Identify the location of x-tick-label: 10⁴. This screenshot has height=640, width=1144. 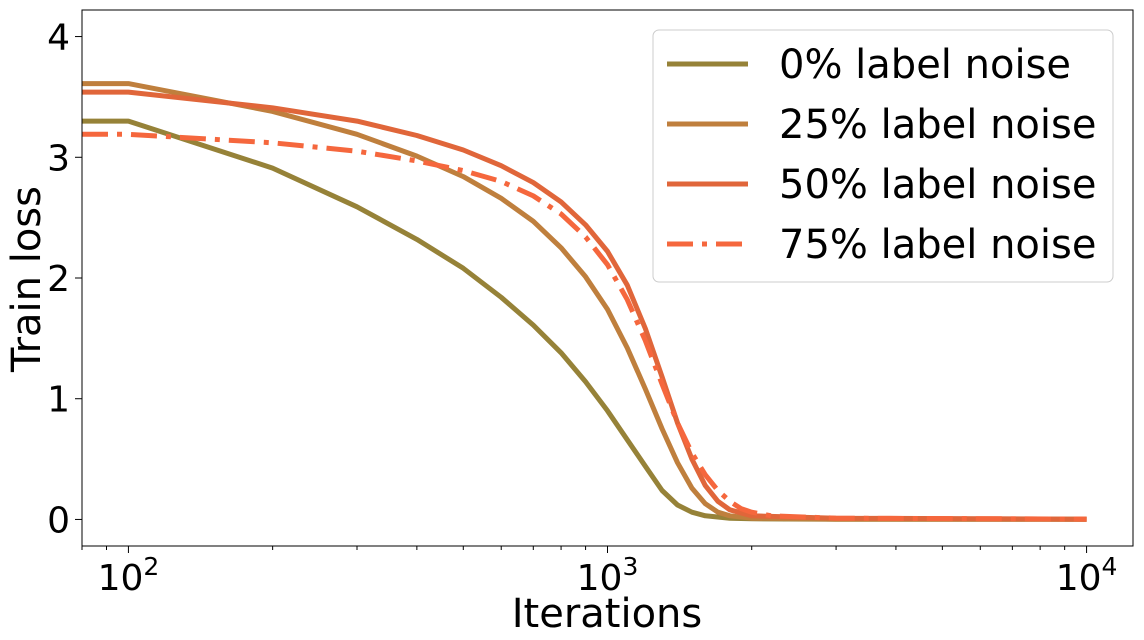
(1087, 575).